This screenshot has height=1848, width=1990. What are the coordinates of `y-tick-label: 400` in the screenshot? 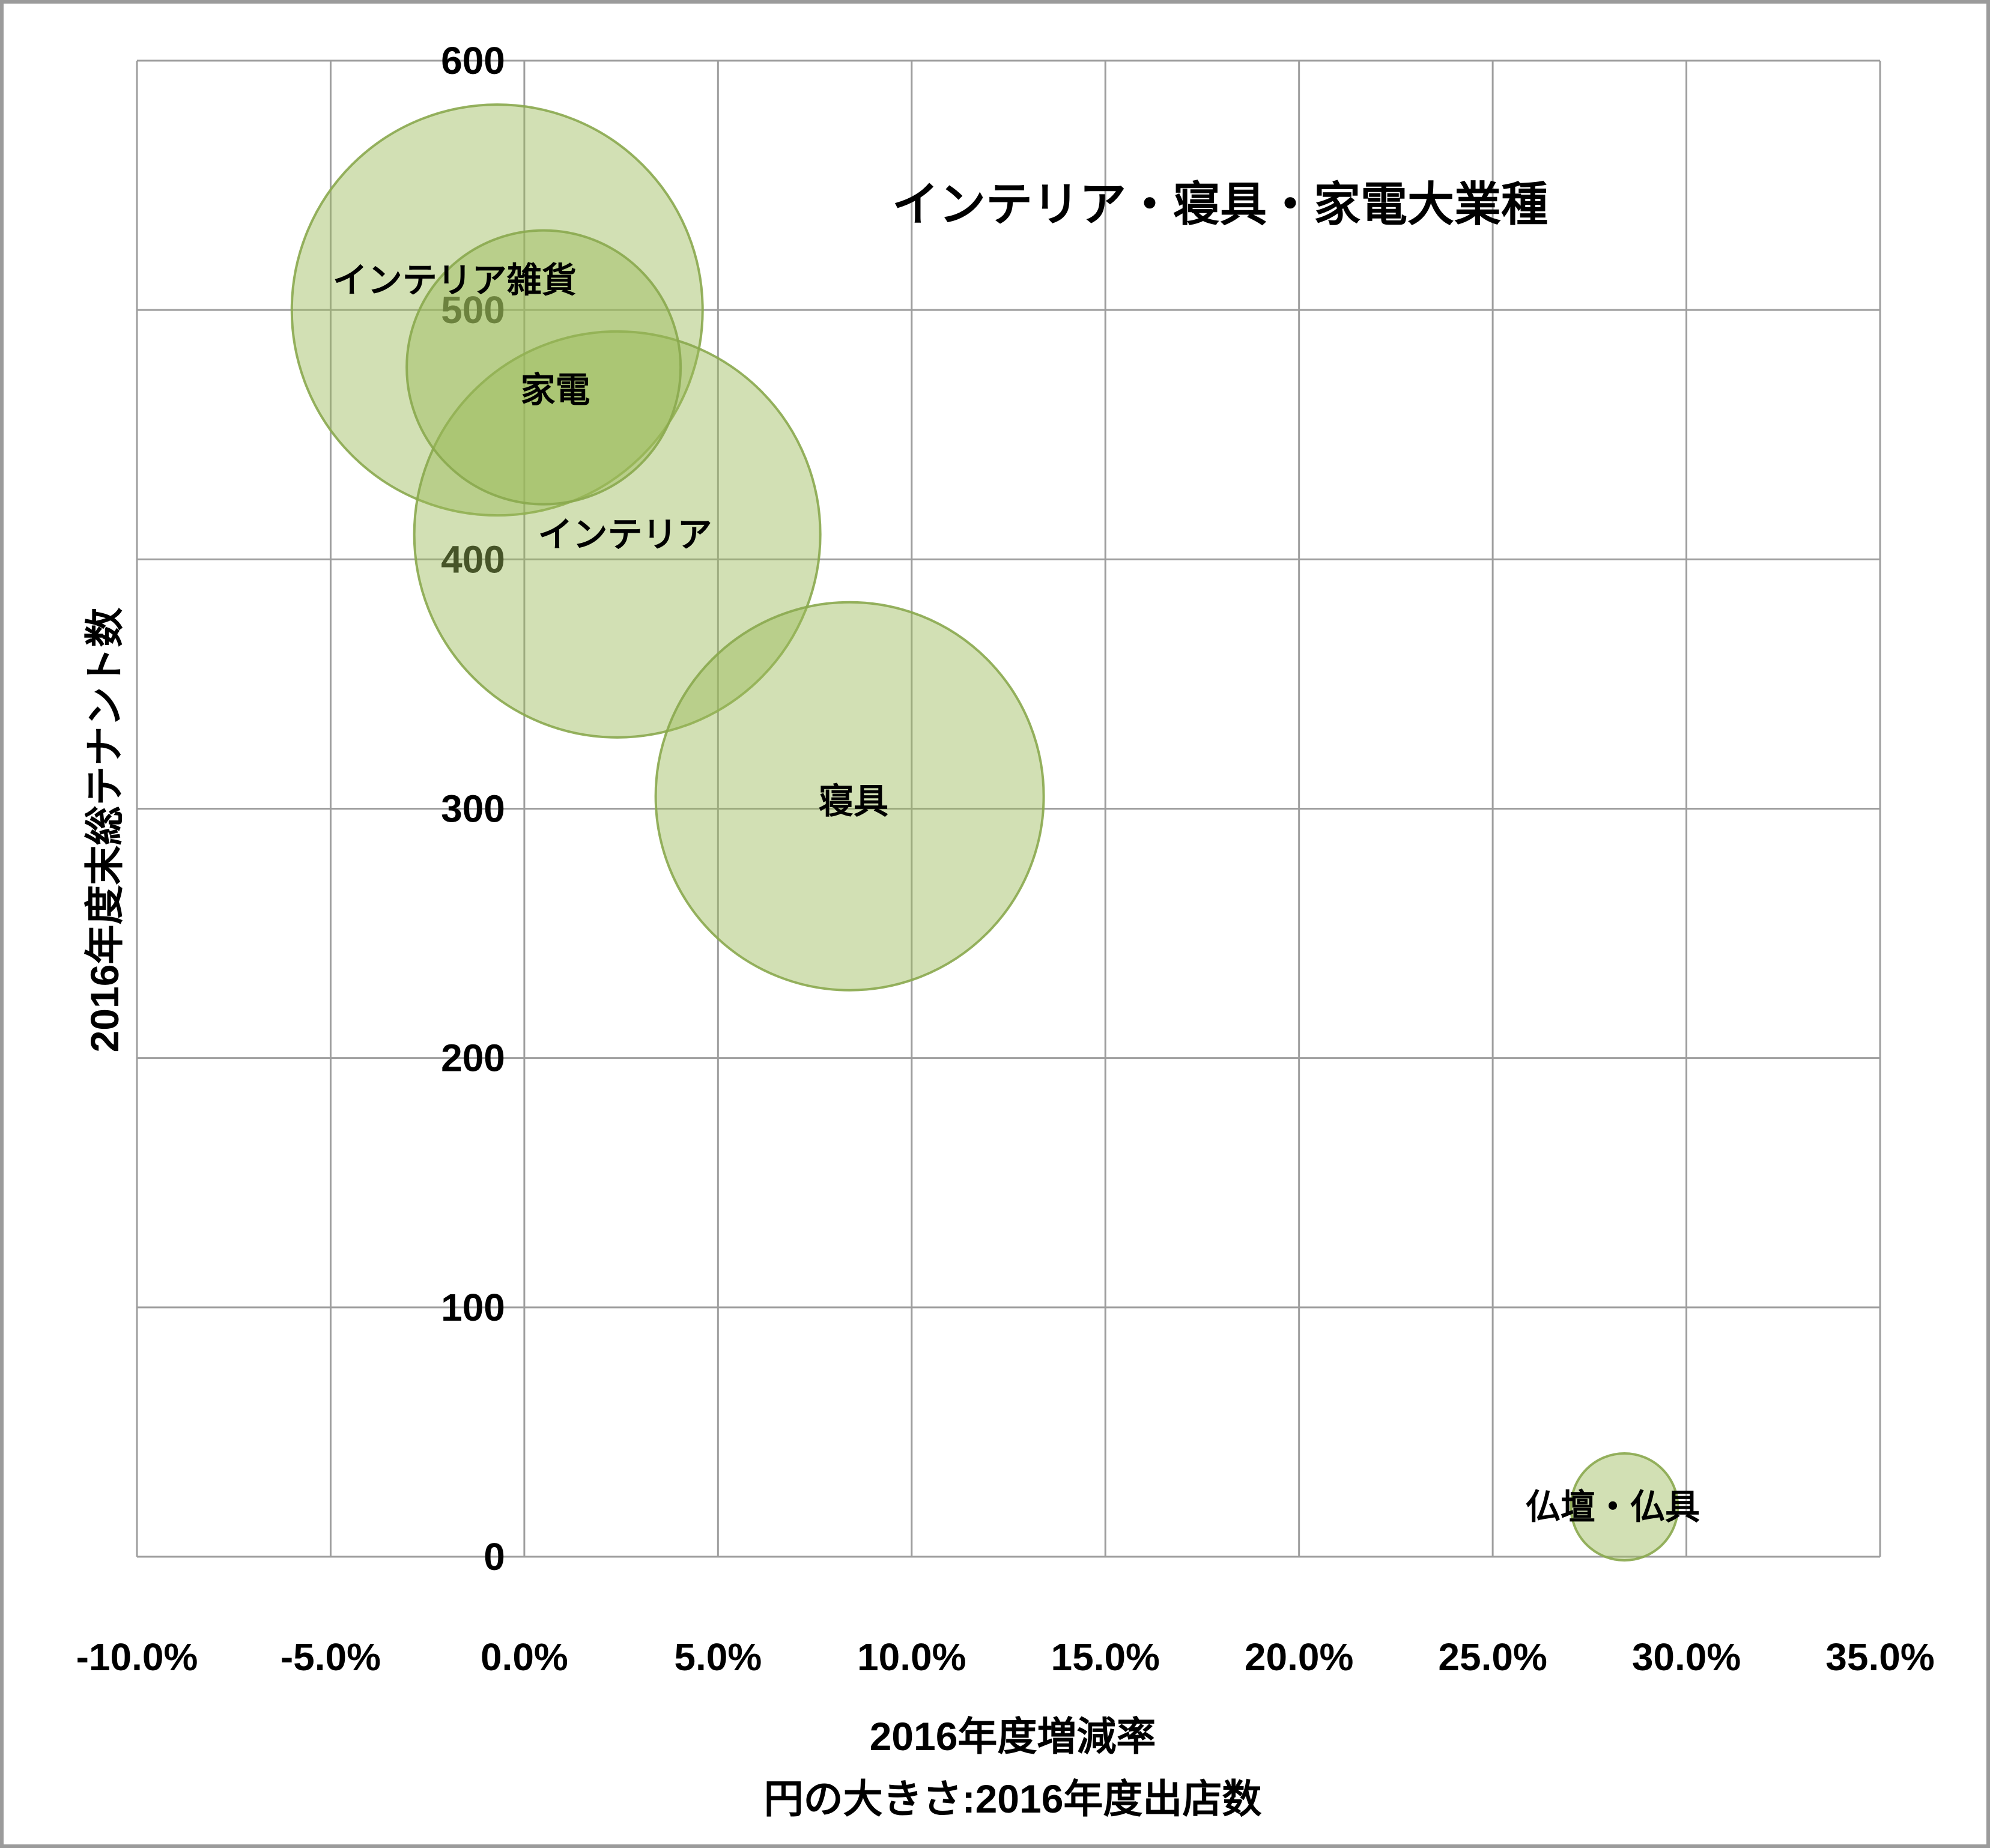 It's located at (473, 560).